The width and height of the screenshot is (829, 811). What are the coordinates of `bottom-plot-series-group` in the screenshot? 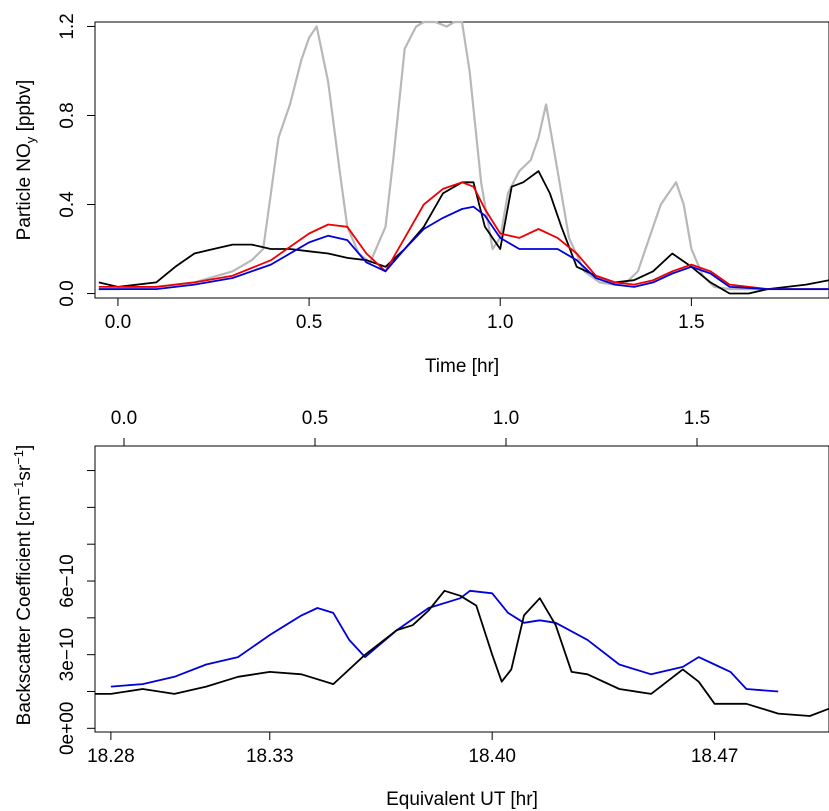 It's located at (462, 653).